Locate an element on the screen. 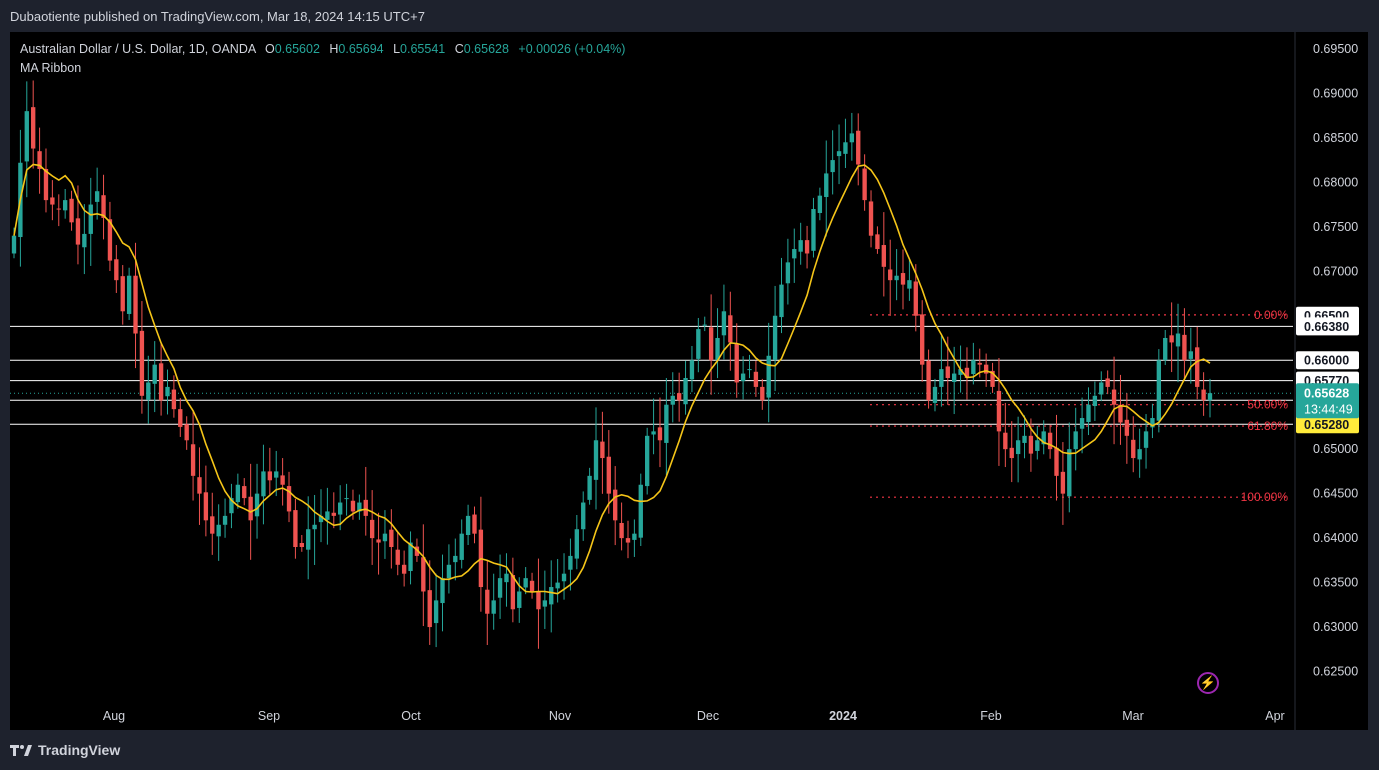 The width and height of the screenshot is (1379, 770). x-tick-label: 2024 is located at coordinates (843, 716).